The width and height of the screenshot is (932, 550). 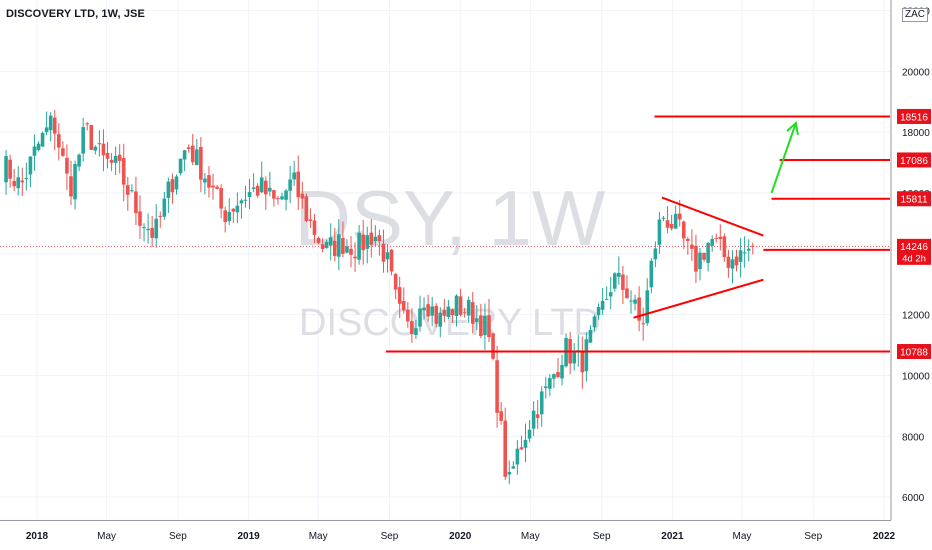 I want to click on target-arrow-shaft, so click(x=783, y=158).